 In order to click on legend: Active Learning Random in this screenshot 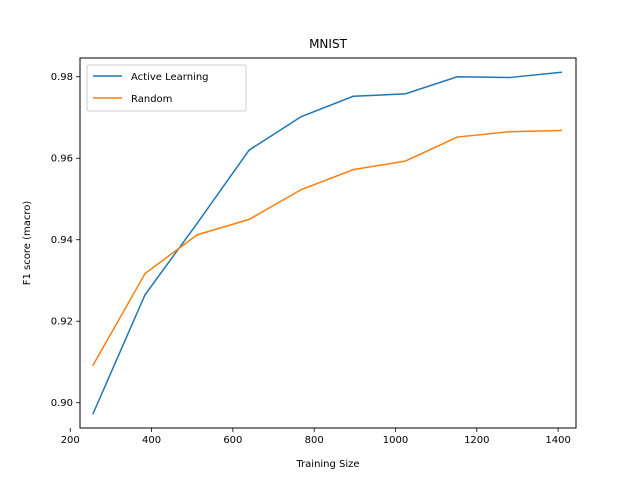, I will do `click(166, 88)`.